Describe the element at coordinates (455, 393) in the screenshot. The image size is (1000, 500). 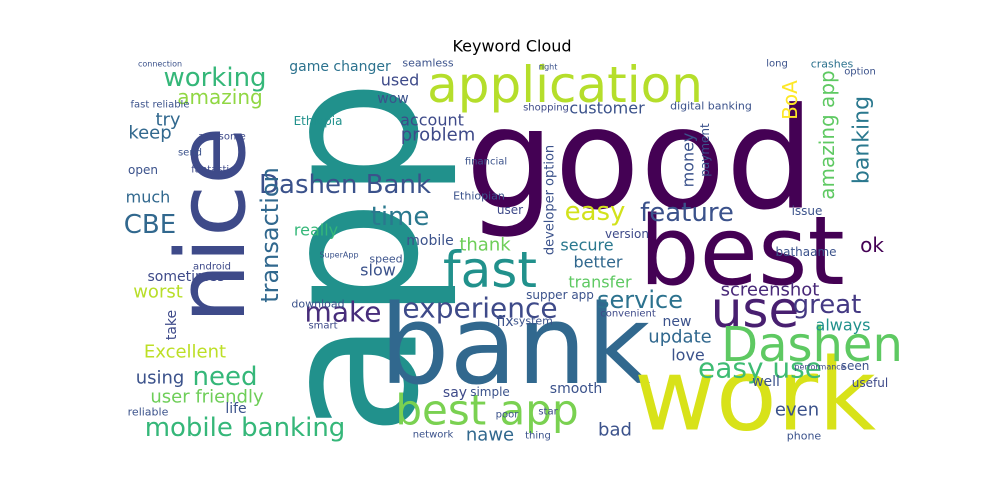
I see `keyword: say` at that location.